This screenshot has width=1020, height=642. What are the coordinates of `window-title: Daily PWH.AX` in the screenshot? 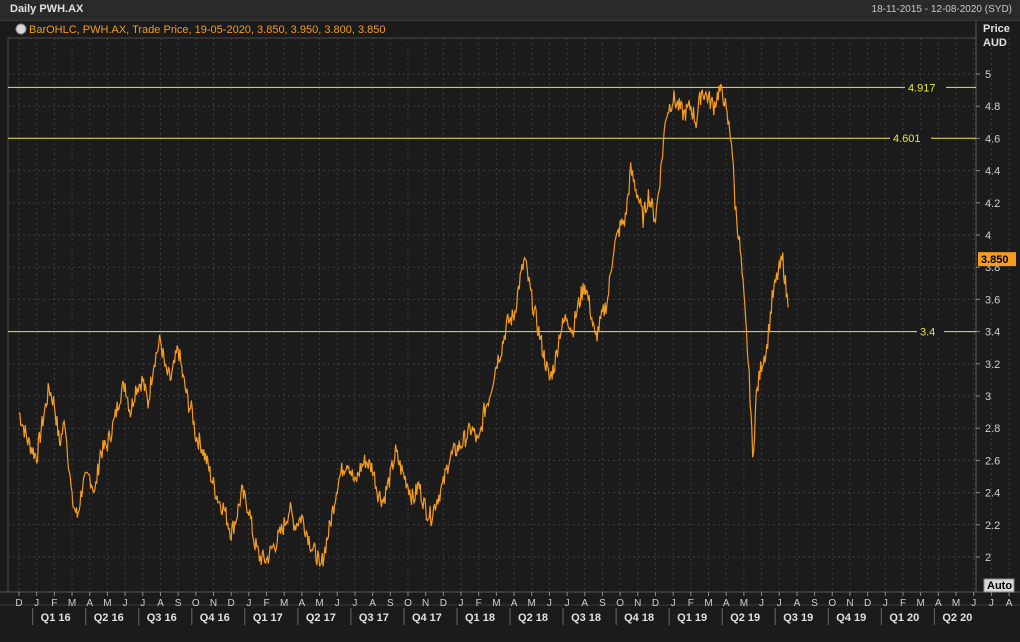 It's located at (47, 9).